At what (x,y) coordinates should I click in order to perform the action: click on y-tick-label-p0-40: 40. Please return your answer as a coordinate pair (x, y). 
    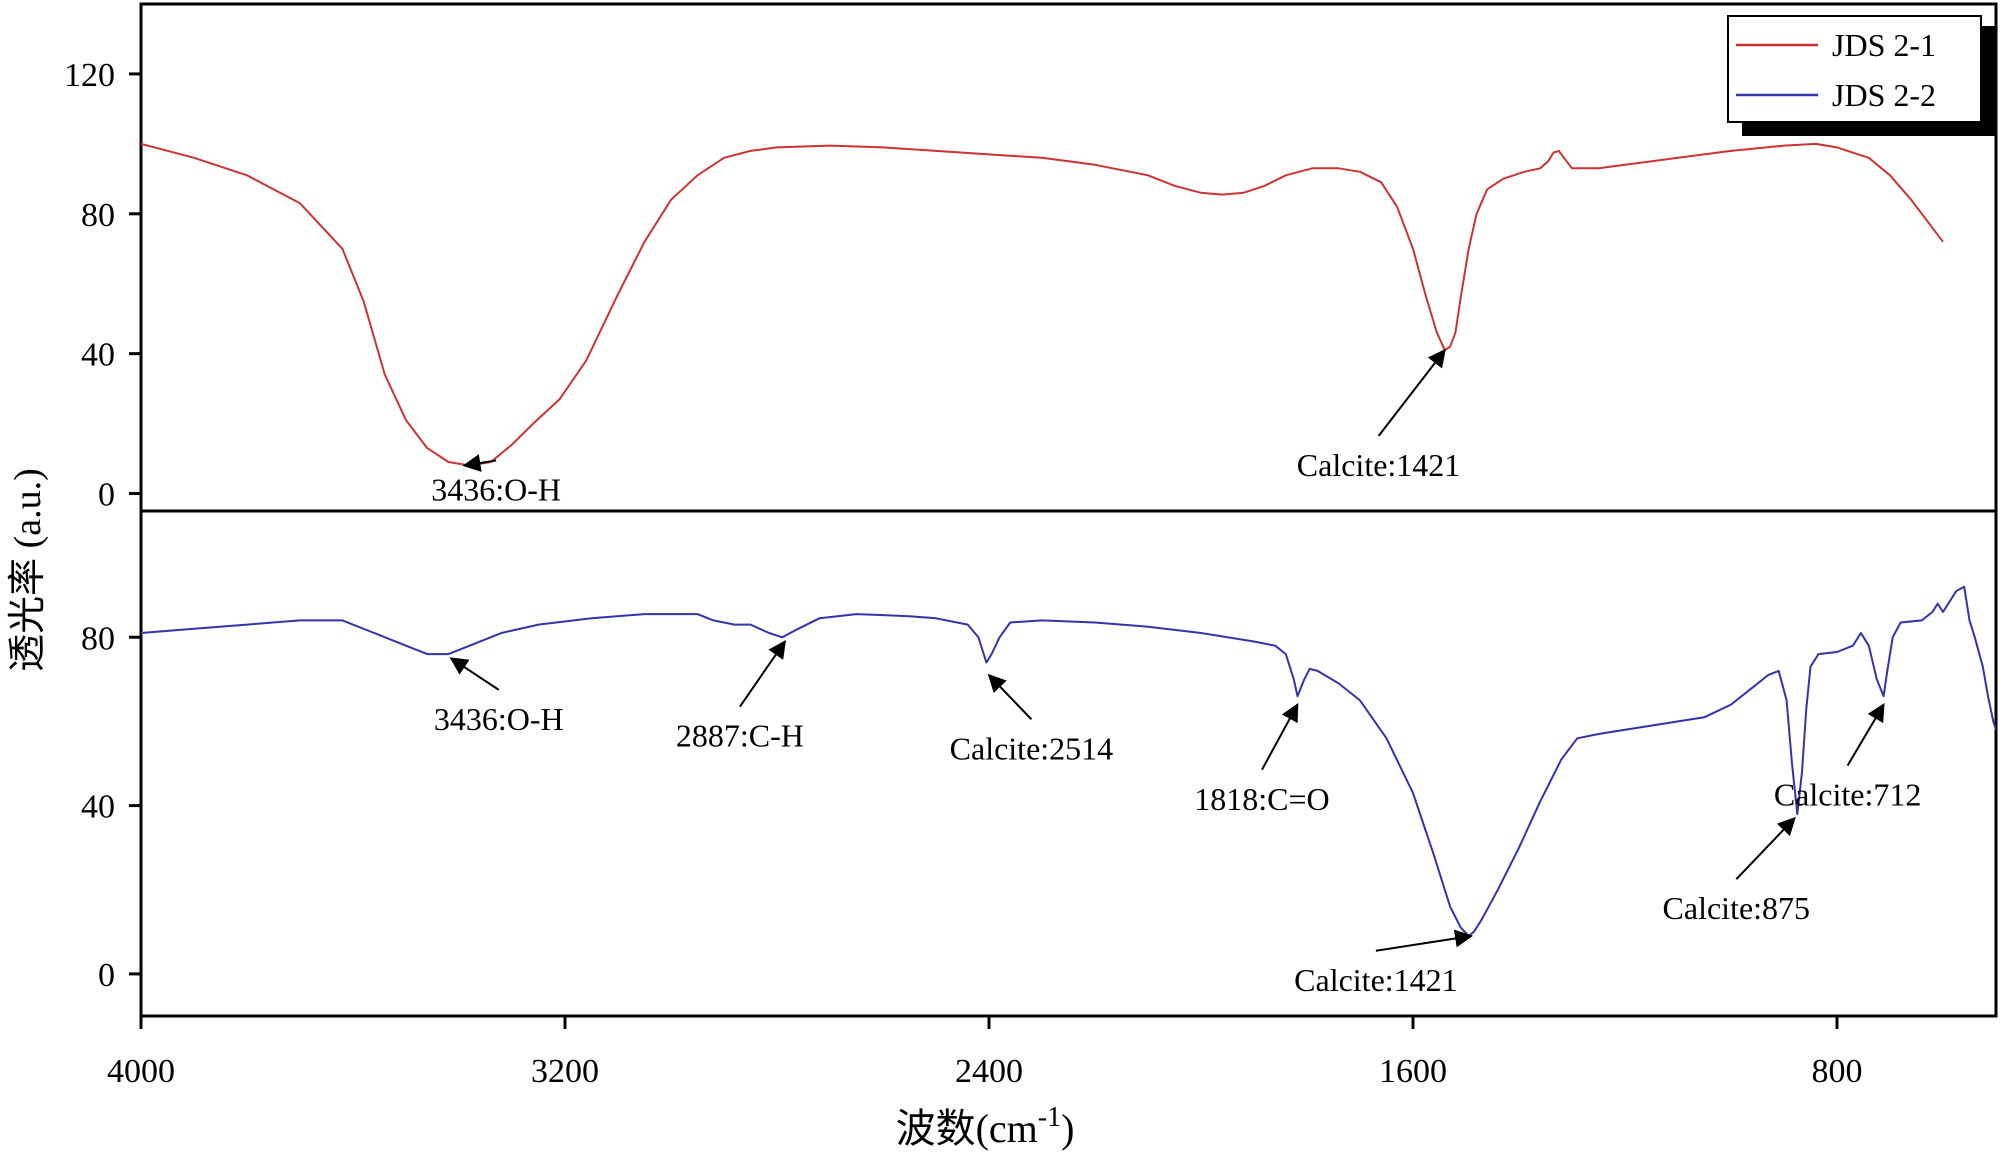
    Looking at the image, I should click on (98, 355).